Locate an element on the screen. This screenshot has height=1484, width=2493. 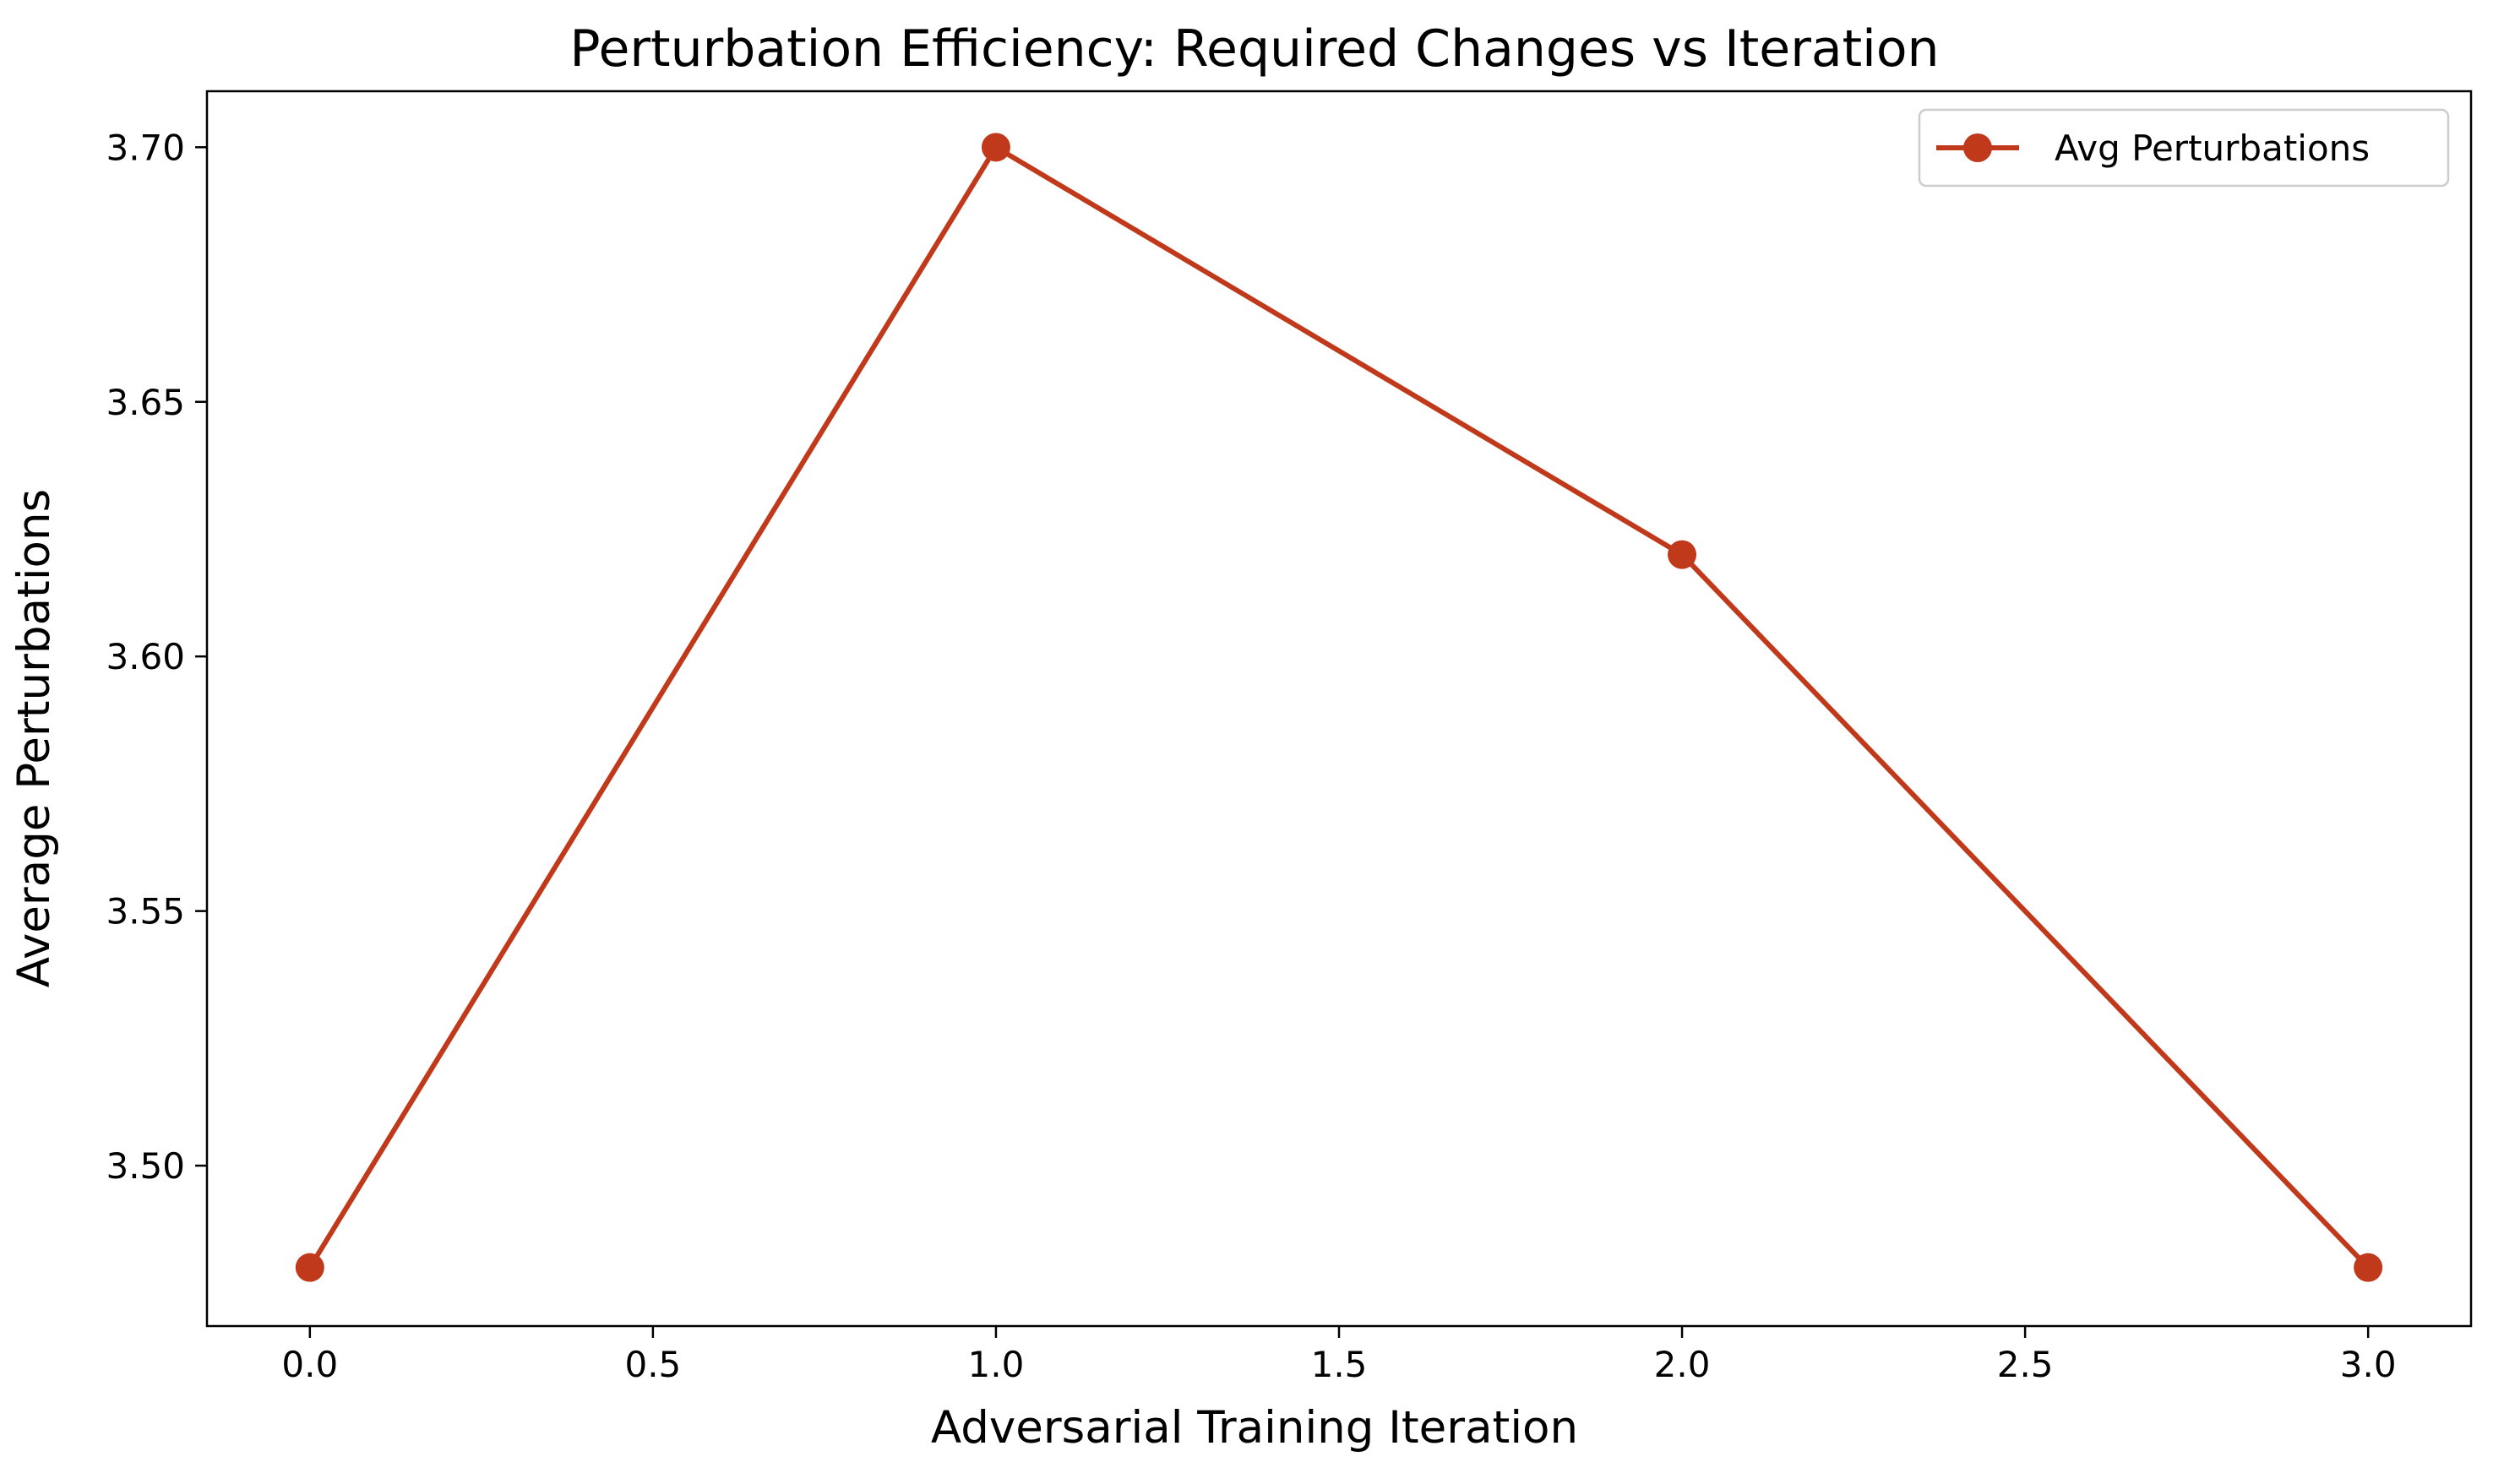
x-tick-label: 0.0 is located at coordinates (310, 1364).